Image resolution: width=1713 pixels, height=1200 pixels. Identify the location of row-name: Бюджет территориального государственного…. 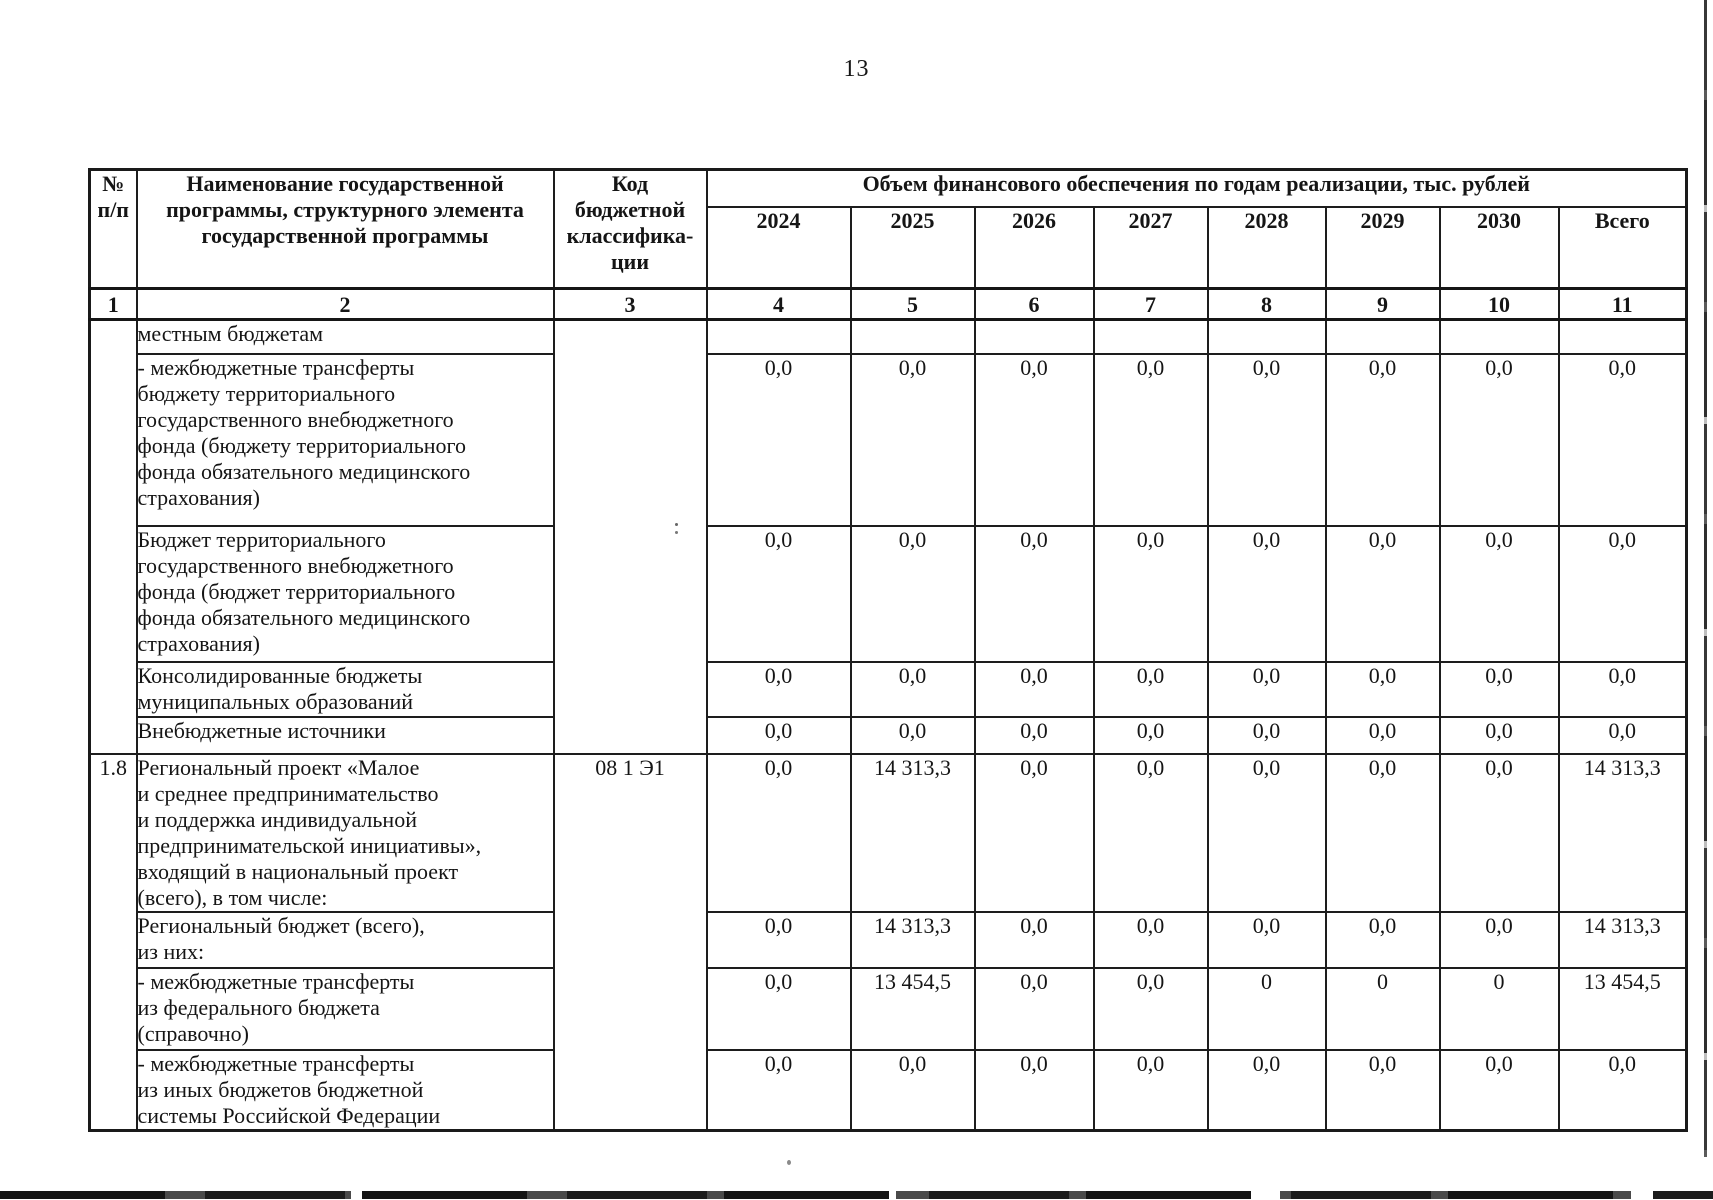
(345, 593).